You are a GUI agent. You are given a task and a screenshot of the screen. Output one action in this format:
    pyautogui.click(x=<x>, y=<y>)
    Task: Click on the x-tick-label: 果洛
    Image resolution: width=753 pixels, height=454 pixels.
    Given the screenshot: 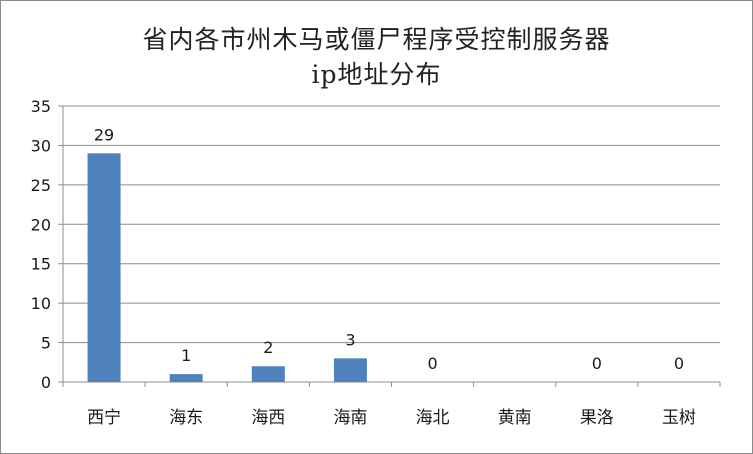 What is the action you would take?
    pyautogui.click(x=597, y=418)
    